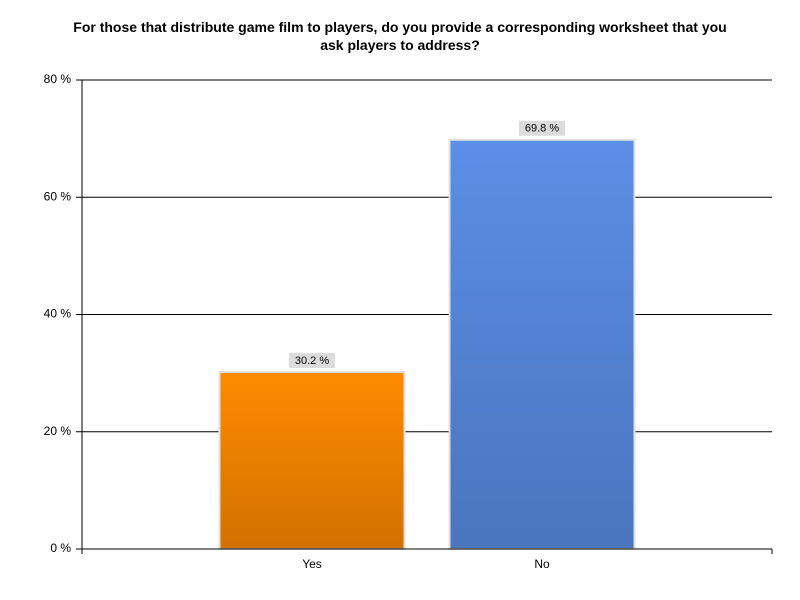 This screenshot has height=600, width=800. What do you see at coordinates (58, 314) in the screenshot?
I see `y-tick-label: 40 %` at bounding box center [58, 314].